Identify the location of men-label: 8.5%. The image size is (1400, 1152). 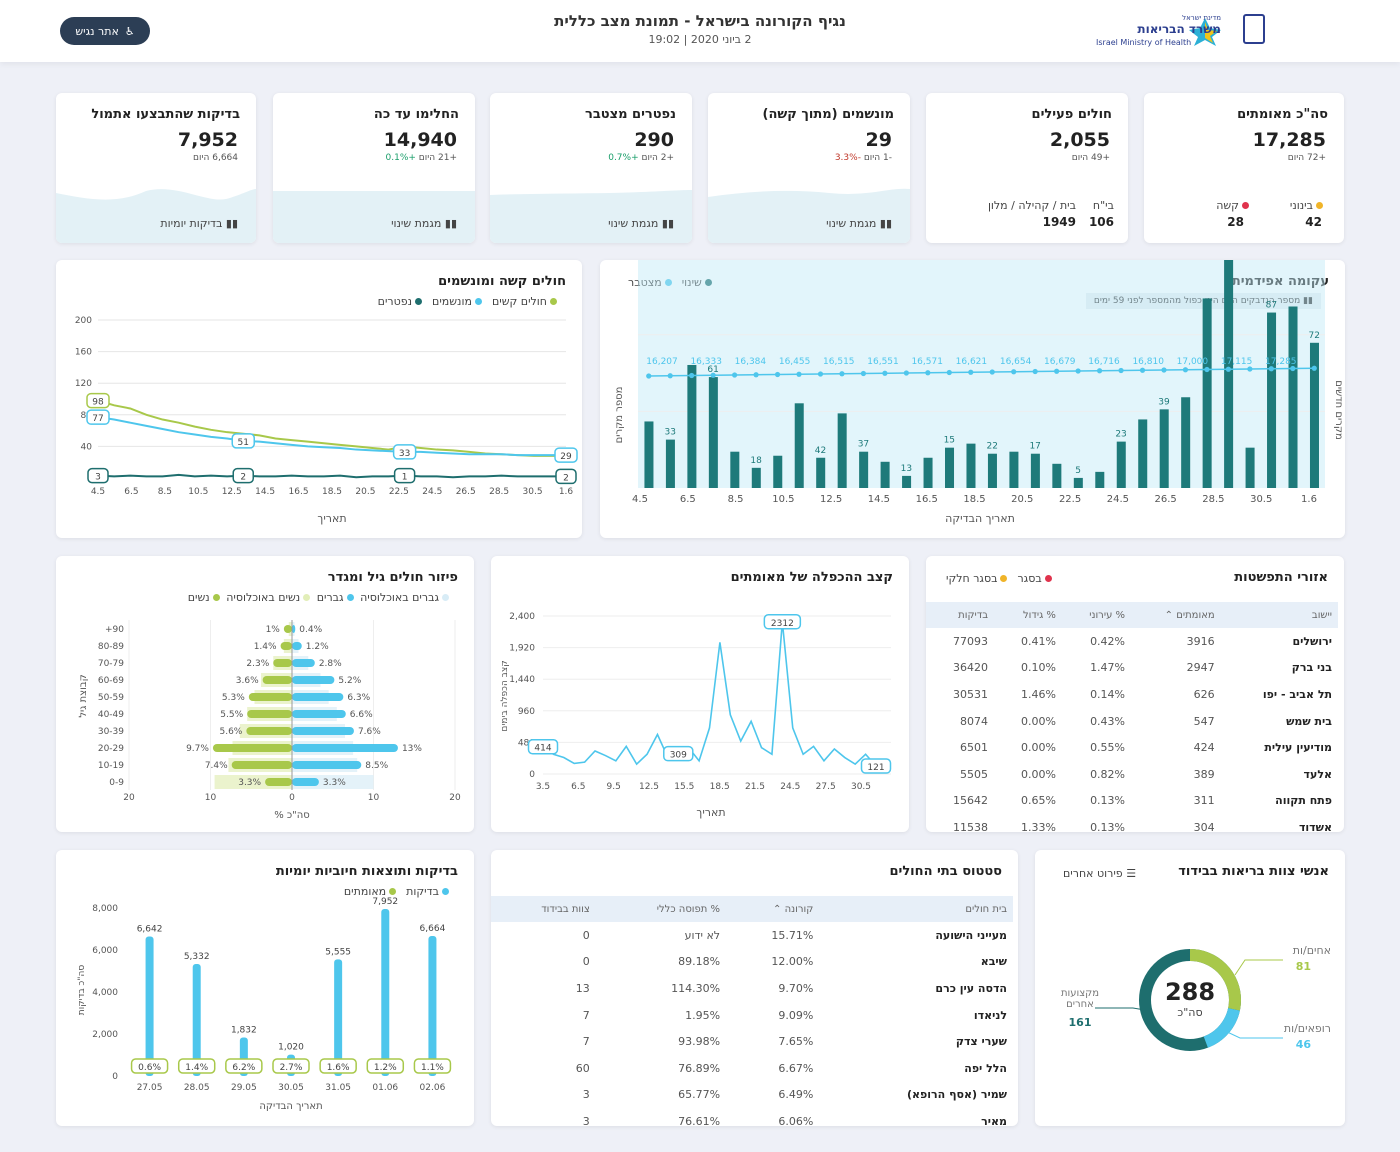
(376, 766).